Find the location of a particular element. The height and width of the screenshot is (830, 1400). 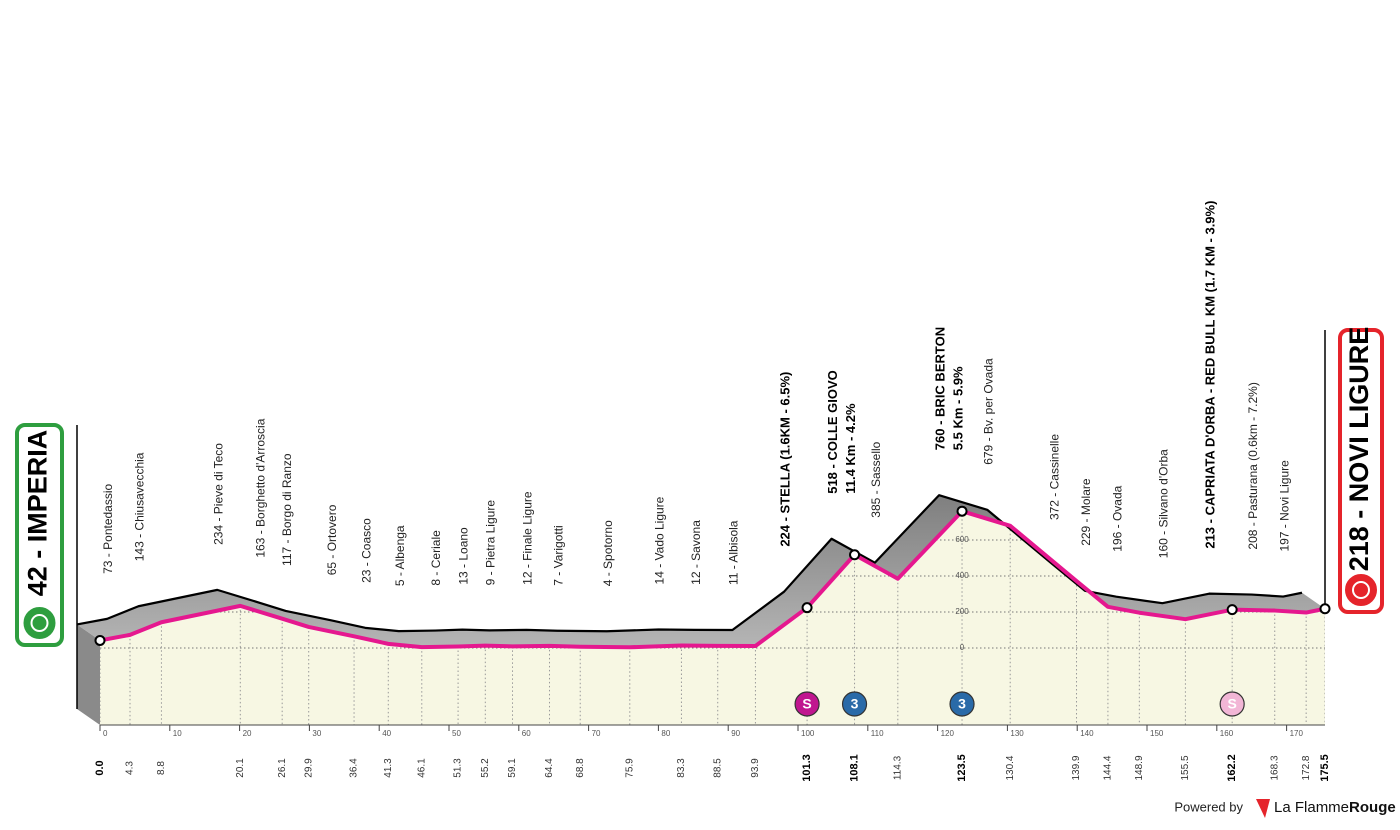

brand-first: La Flamme is located at coordinates (1311, 807).